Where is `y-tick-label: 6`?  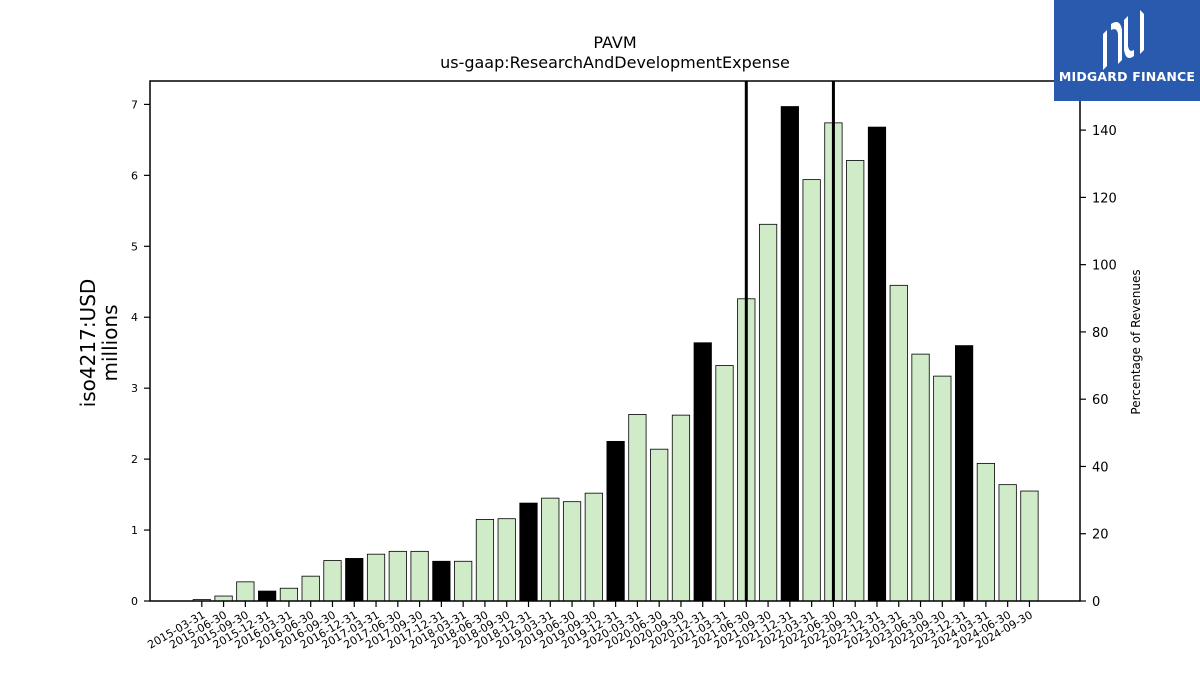
y-tick-label: 6 is located at coordinates (134, 175).